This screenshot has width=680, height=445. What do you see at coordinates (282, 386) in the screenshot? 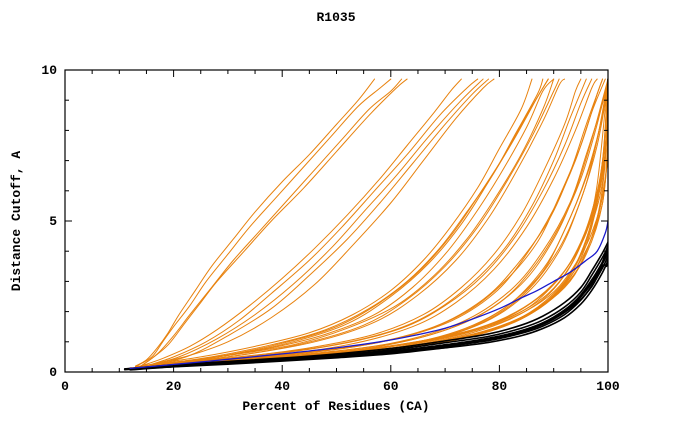
I see `x-tick-label: 40` at bounding box center [282, 386].